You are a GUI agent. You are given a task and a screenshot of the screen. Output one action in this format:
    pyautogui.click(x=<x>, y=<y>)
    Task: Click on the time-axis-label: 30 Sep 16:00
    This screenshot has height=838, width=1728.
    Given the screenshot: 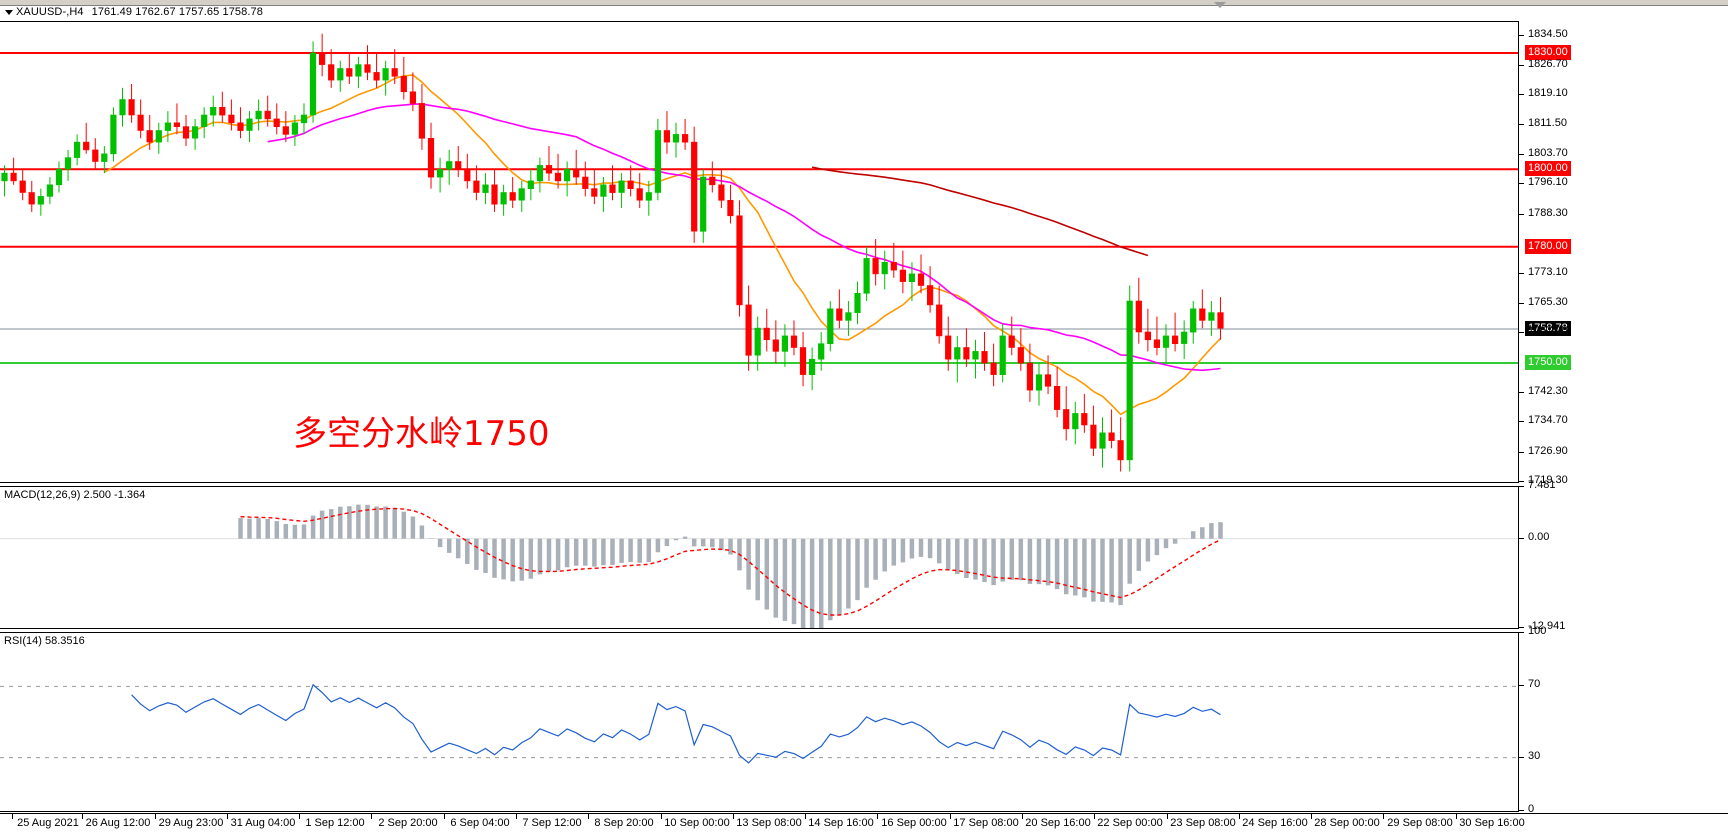 What is the action you would take?
    pyautogui.click(x=1492, y=823)
    